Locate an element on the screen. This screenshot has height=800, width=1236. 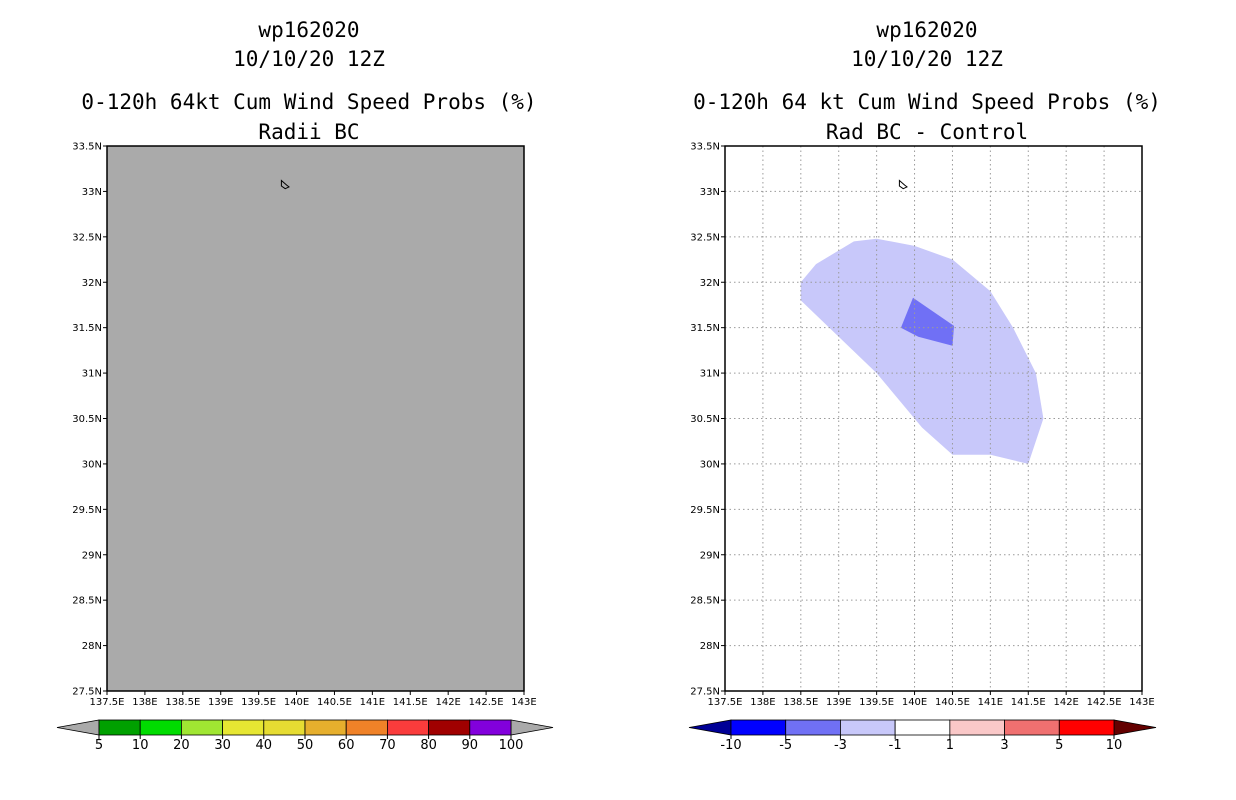
left-title-storm: wp162020 is located at coordinates (308, 30).